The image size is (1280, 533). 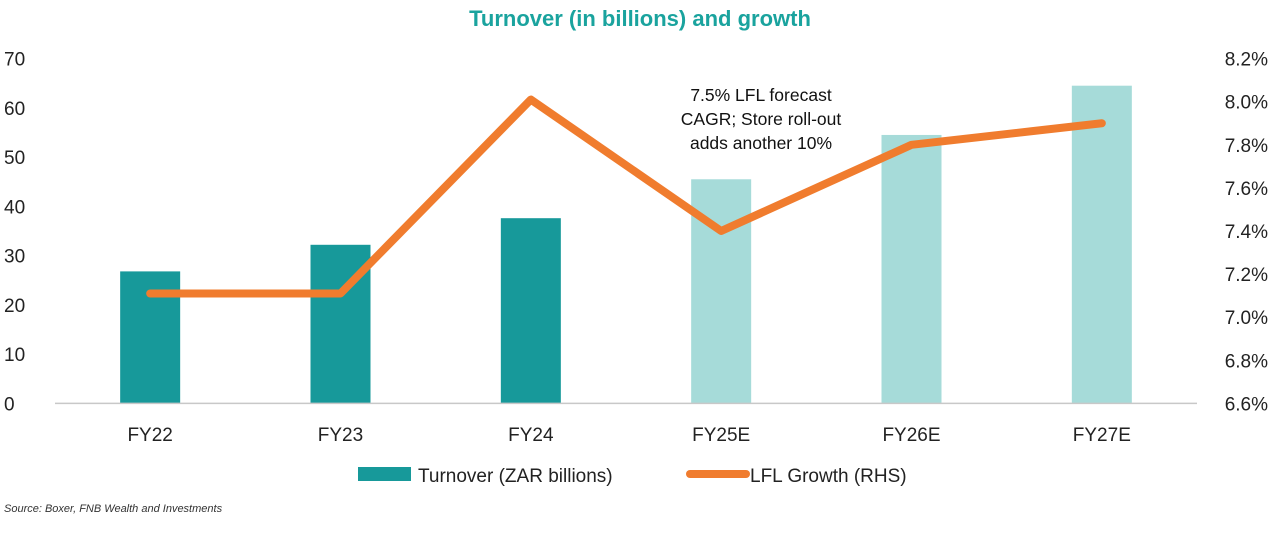 I want to click on right-tick-label: 7.4%, so click(x=1246, y=232).